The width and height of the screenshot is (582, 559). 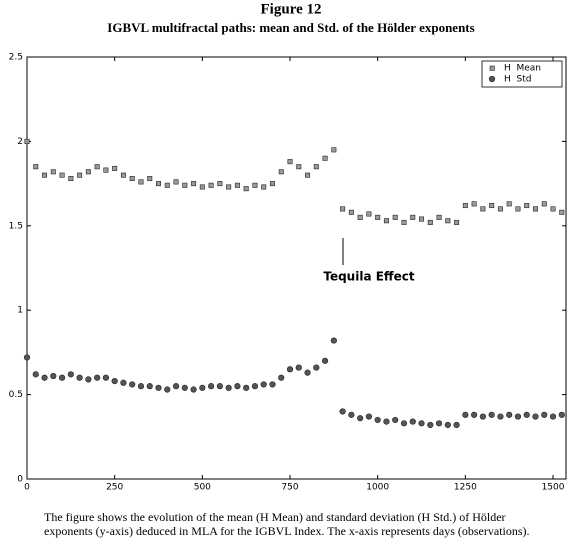 What do you see at coordinates (522, 69) in the screenshot?
I see `legend-label: H Mean` at bounding box center [522, 69].